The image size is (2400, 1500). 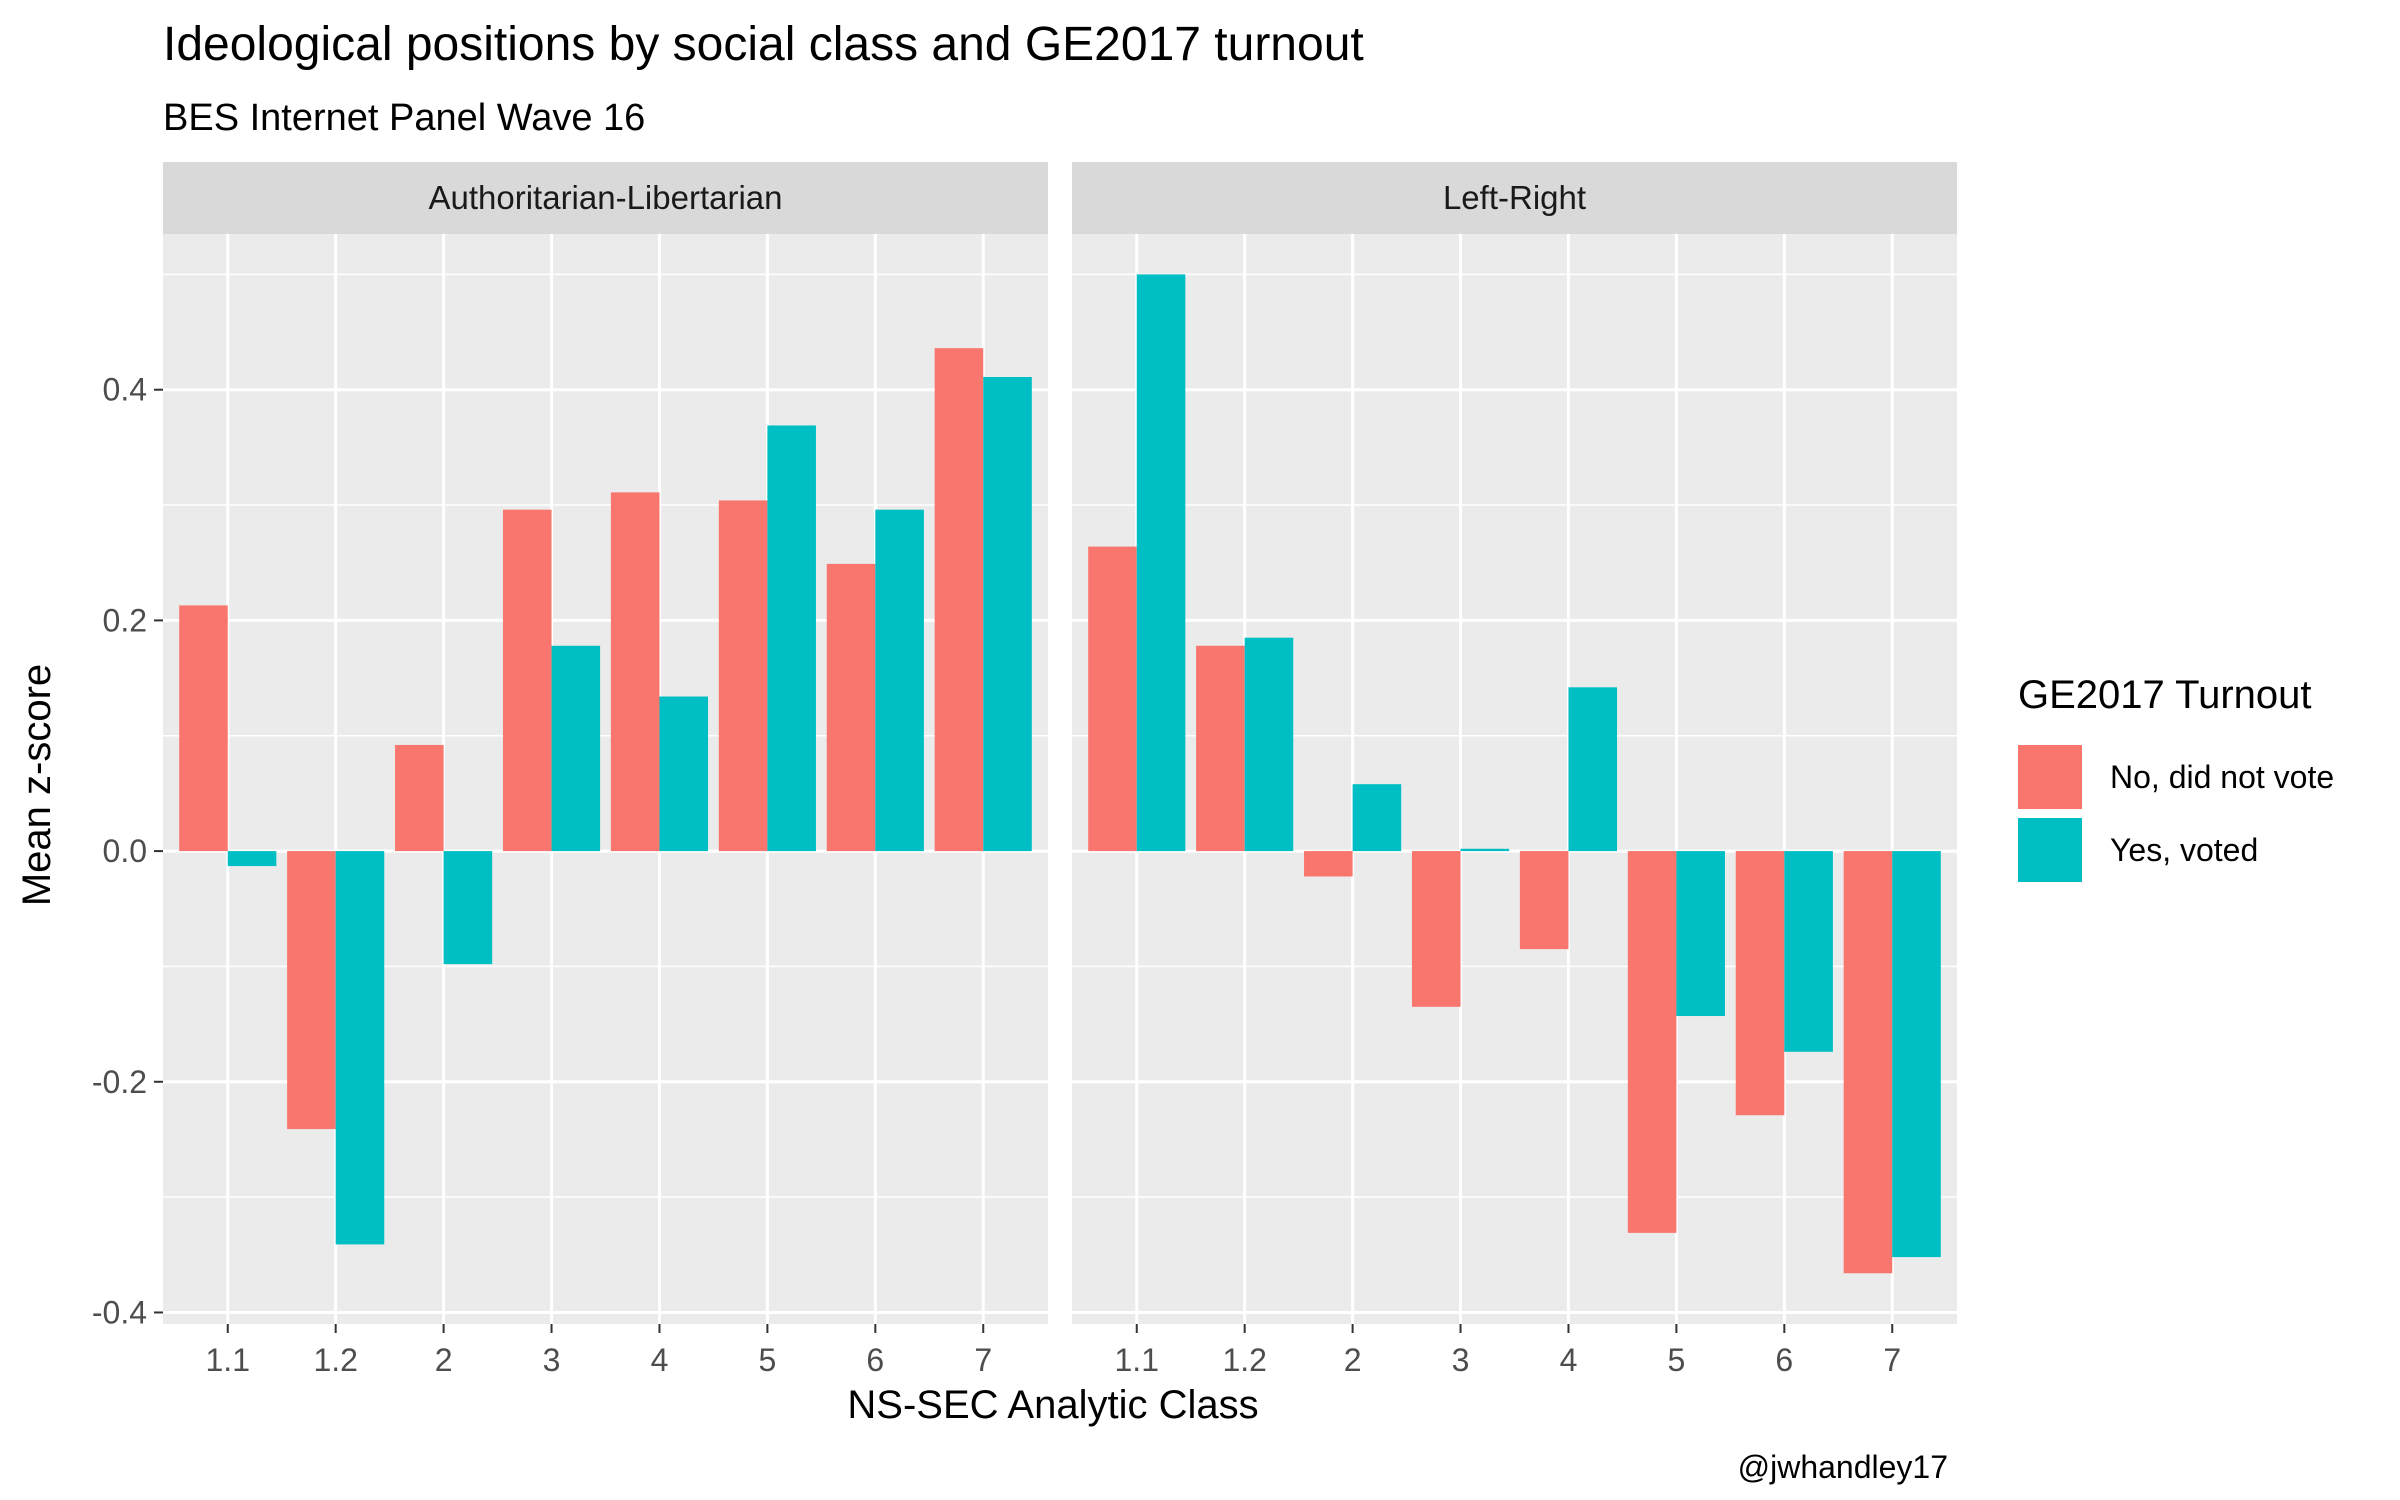 I want to click on legend-label-voted: Yes, voted, so click(x=2184, y=850).